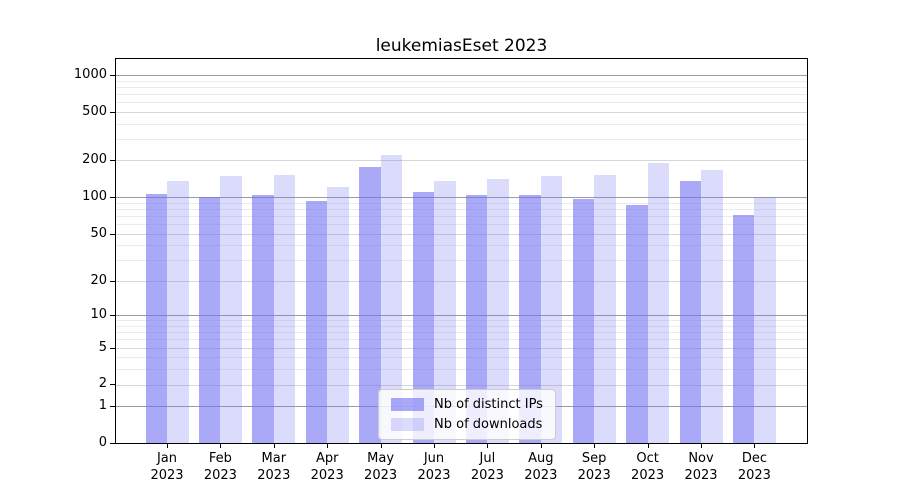  Describe the element at coordinates (605, 309) in the screenshot. I see `bar-downloads-sep` at that location.